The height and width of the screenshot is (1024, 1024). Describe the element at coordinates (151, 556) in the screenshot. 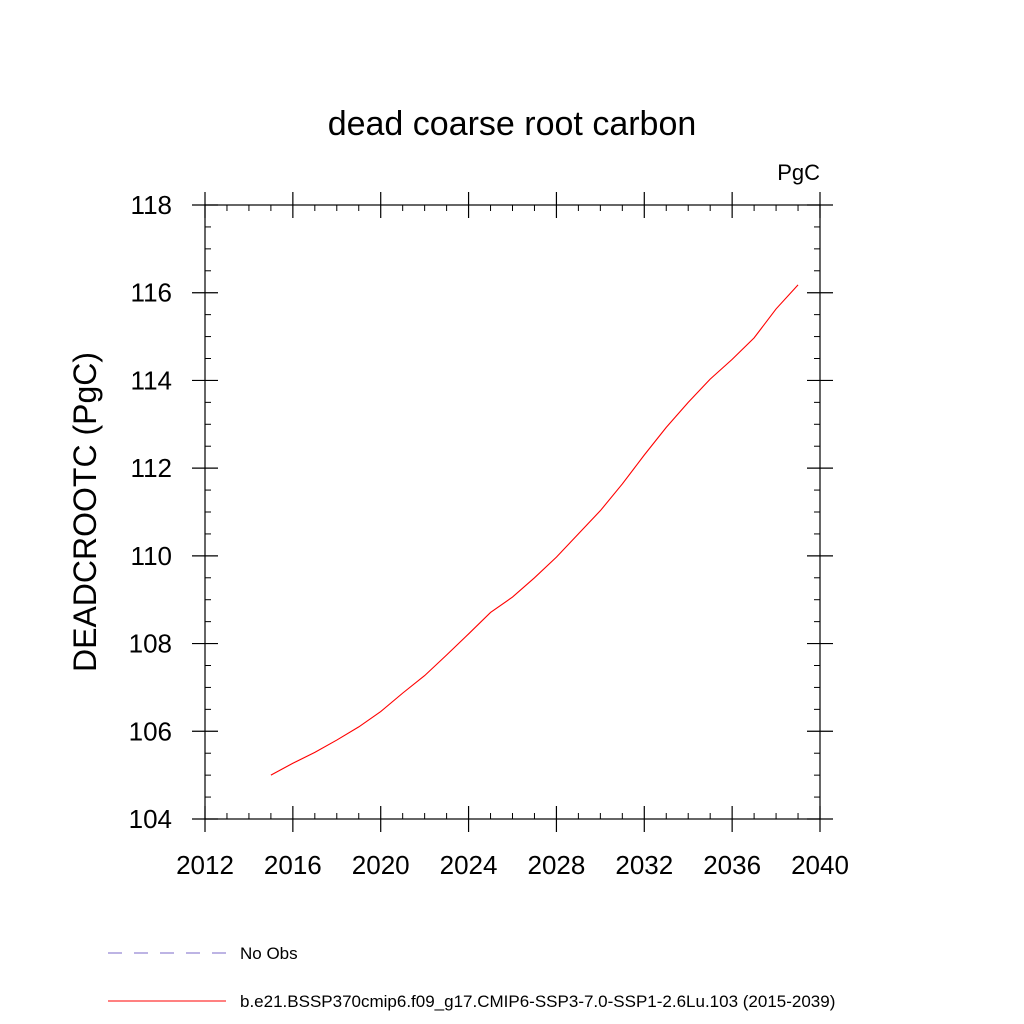

I see `y-tick-label: 110` at that location.